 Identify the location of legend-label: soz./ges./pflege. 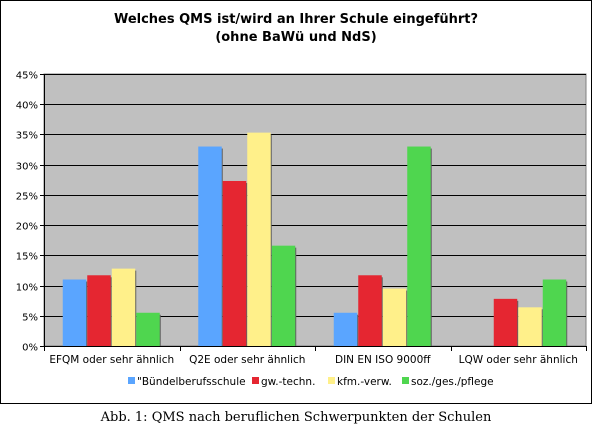
(452, 382).